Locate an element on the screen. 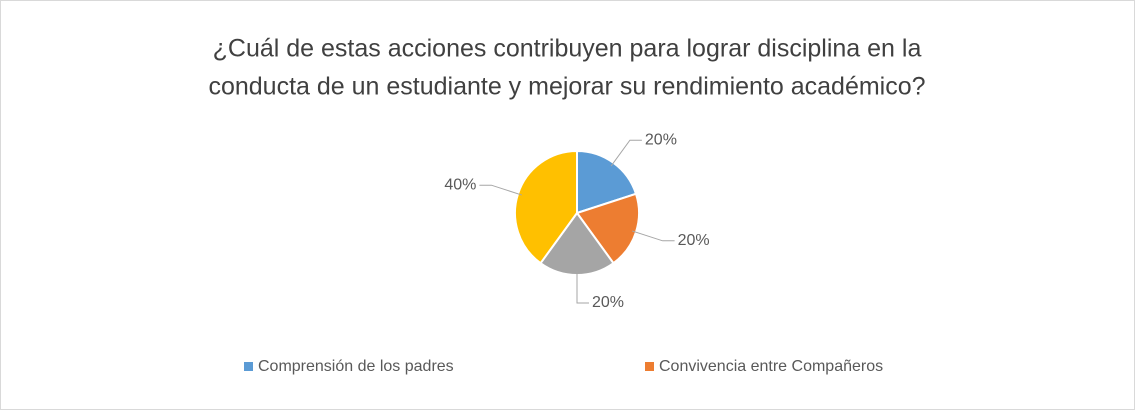  legend-label: Comprensión de los padres is located at coordinates (356, 366).